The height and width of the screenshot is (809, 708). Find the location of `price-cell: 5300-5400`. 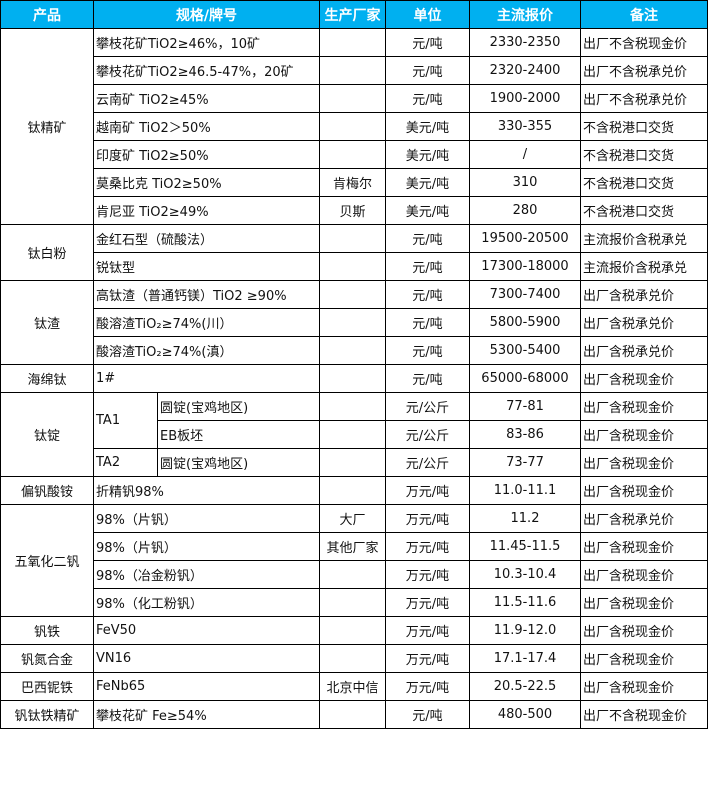

price-cell: 5300-5400 is located at coordinates (525, 350).